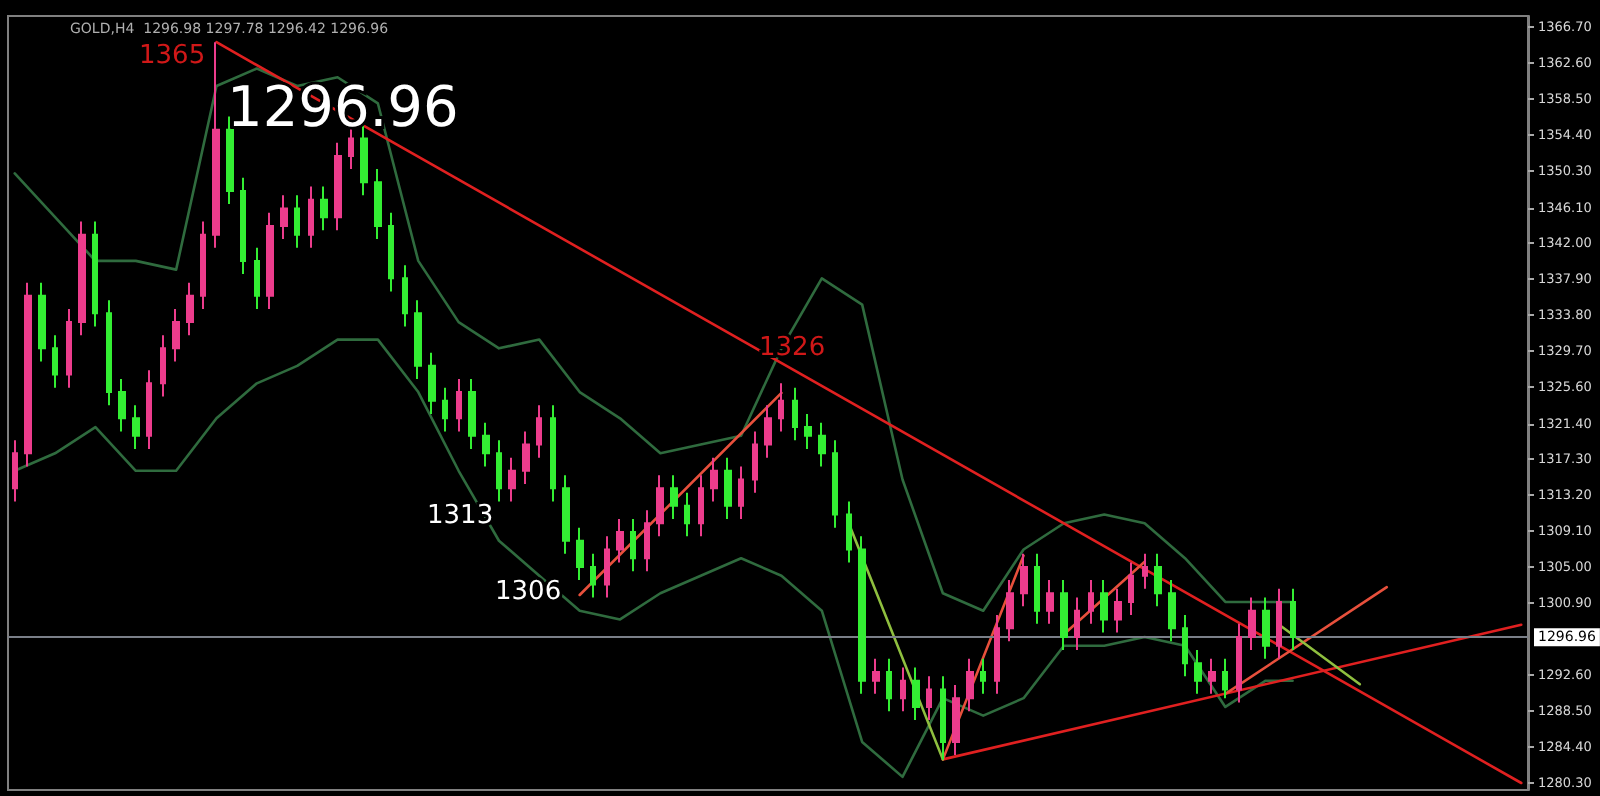 This screenshot has height=796, width=1600. I want to click on annotation: 1365, so click(172, 56).